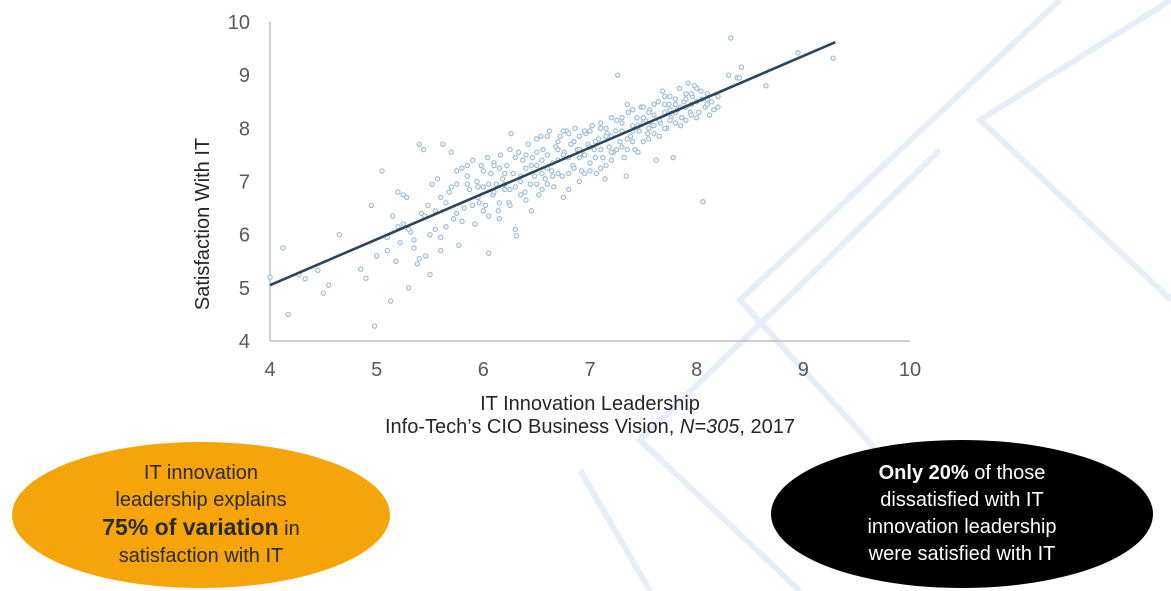 The width and height of the screenshot is (1171, 591). I want to click on x-tick-label: 7, so click(589, 370).